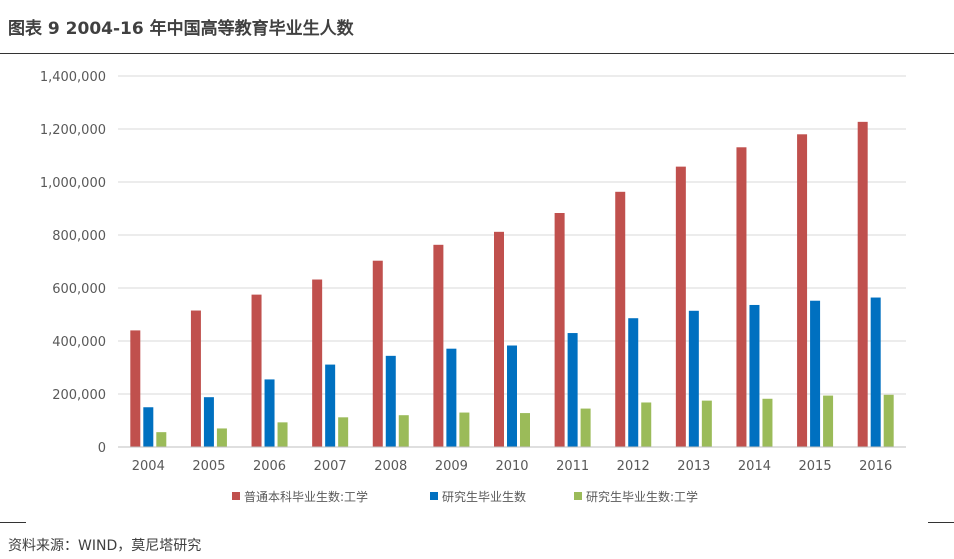  Describe the element at coordinates (73, 130) in the screenshot. I see `y-tick-label: 1,200,000` at that location.